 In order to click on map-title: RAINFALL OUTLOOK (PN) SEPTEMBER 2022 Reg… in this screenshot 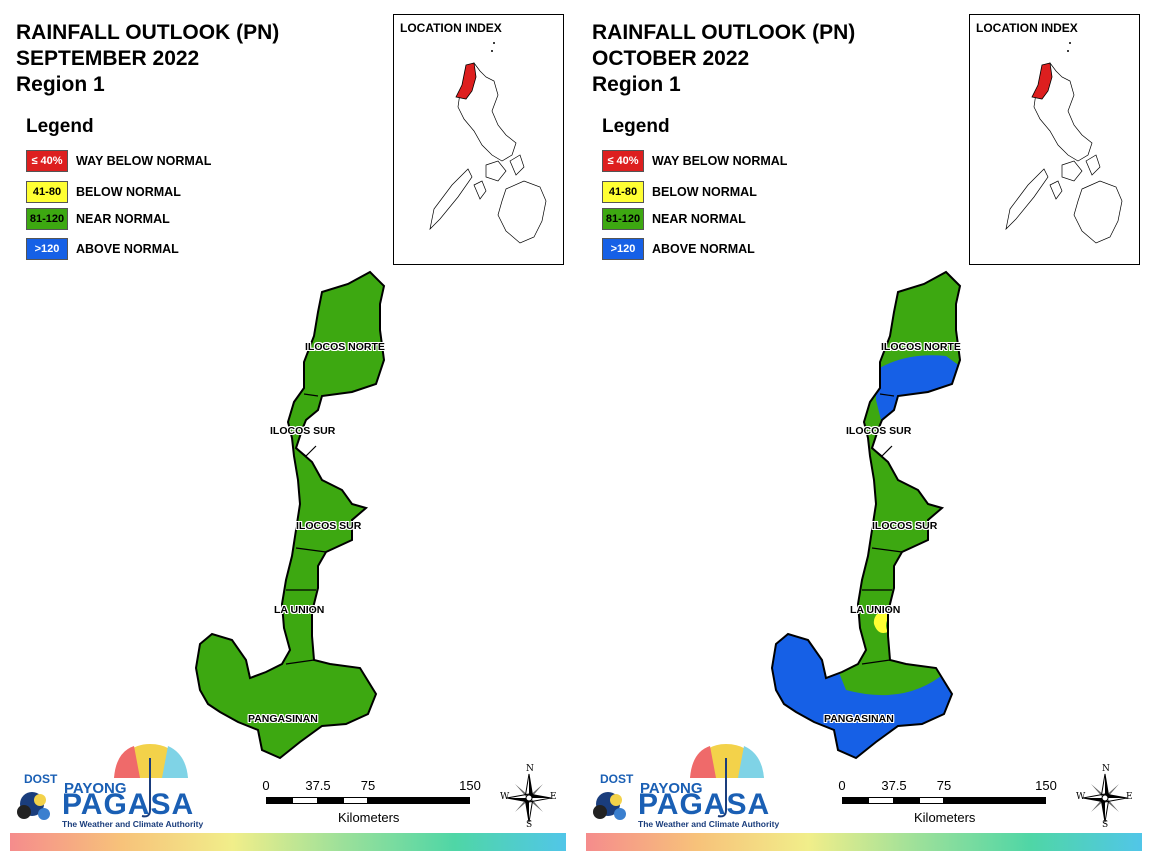, I will do `click(147, 59)`.